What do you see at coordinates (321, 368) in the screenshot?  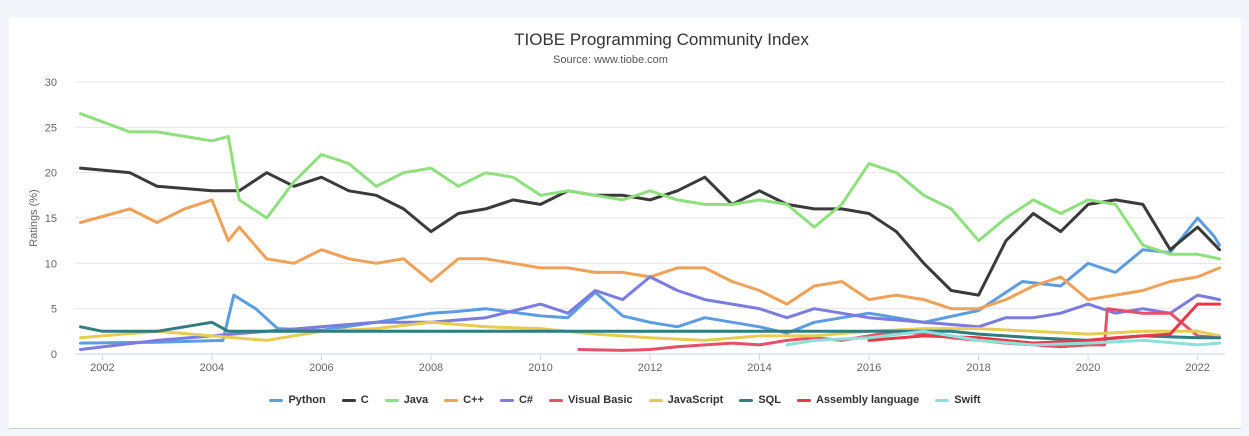 I see `x-tick-label: 2006` at bounding box center [321, 368].